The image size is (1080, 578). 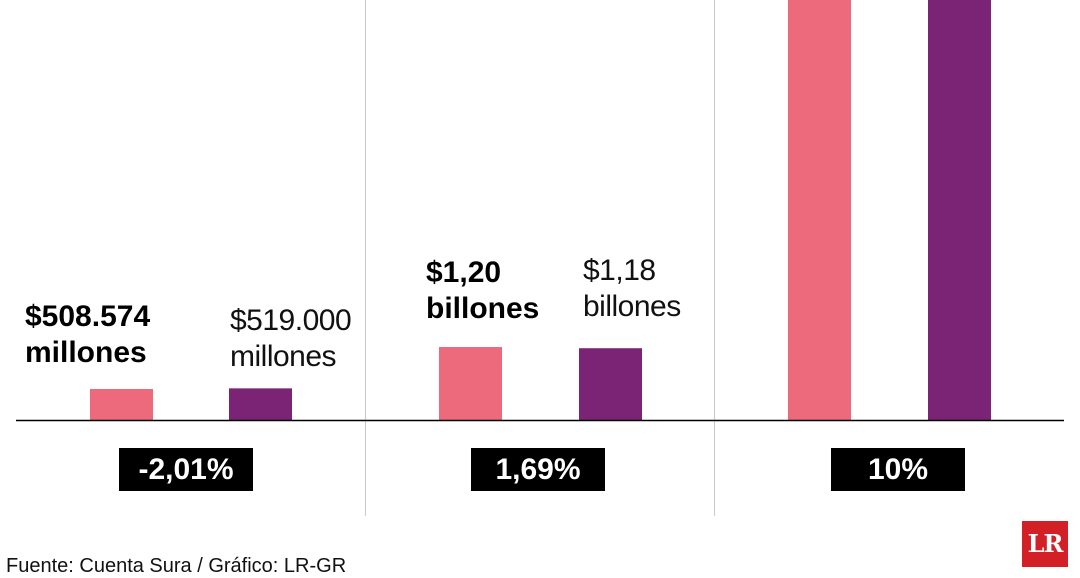 What do you see at coordinates (186, 469) in the screenshot?
I see `change-badge-group1: -2,01%` at bounding box center [186, 469].